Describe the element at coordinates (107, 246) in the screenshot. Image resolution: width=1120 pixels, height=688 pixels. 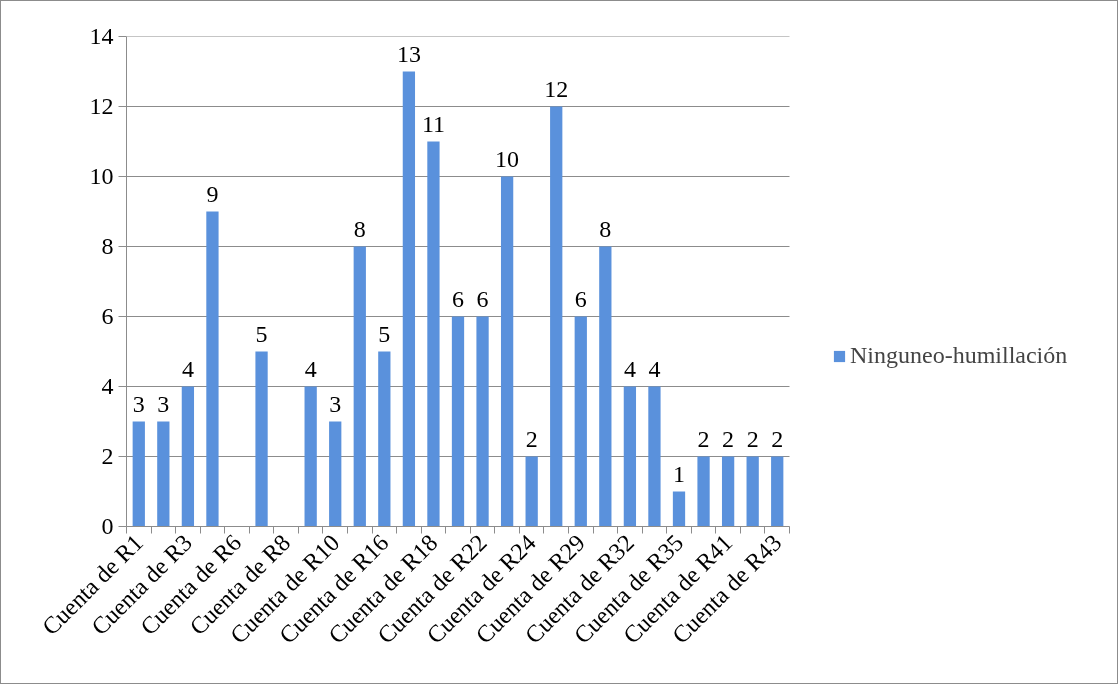
I see `y-tick-label: 8` at that location.